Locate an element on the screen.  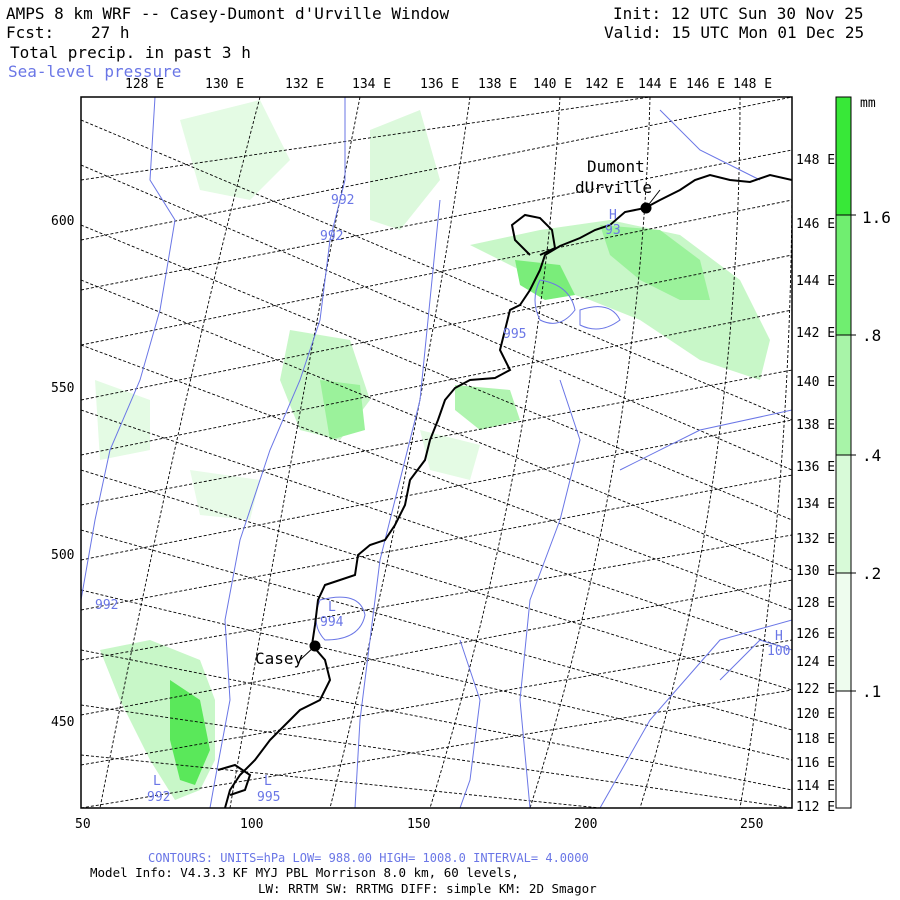
right-lon-label: 118 E is located at coordinates (816, 739).